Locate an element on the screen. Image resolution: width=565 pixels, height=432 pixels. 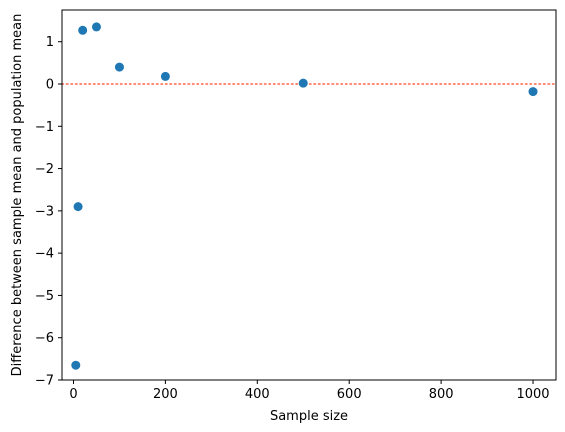
y-tick-label: −5 is located at coordinates (44, 296).